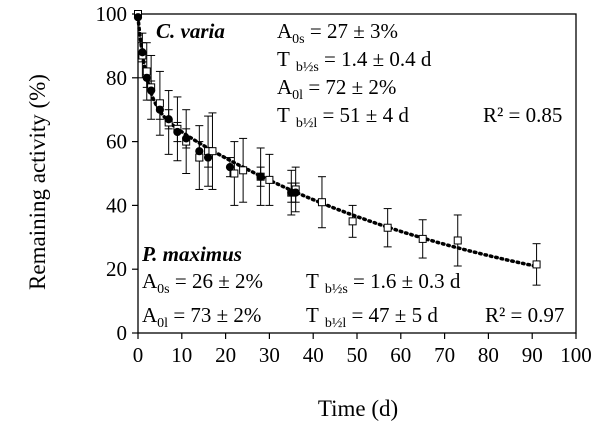 Image resolution: width=614 pixels, height=430 pixels. What do you see at coordinates (37, 182) in the screenshot?
I see `y-axis-label: Remaining activity (%)` at bounding box center [37, 182].